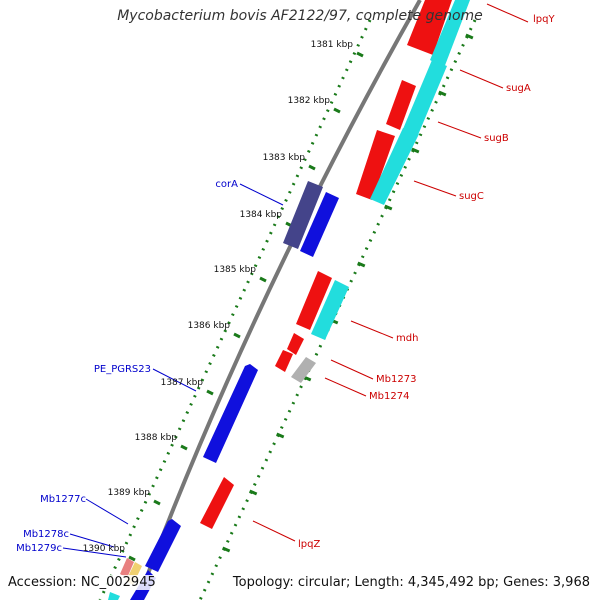 This screenshot has width=600, height=600. Describe the element at coordinates (303, 370) in the screenshot. I see `cds-mb1274` at that location.